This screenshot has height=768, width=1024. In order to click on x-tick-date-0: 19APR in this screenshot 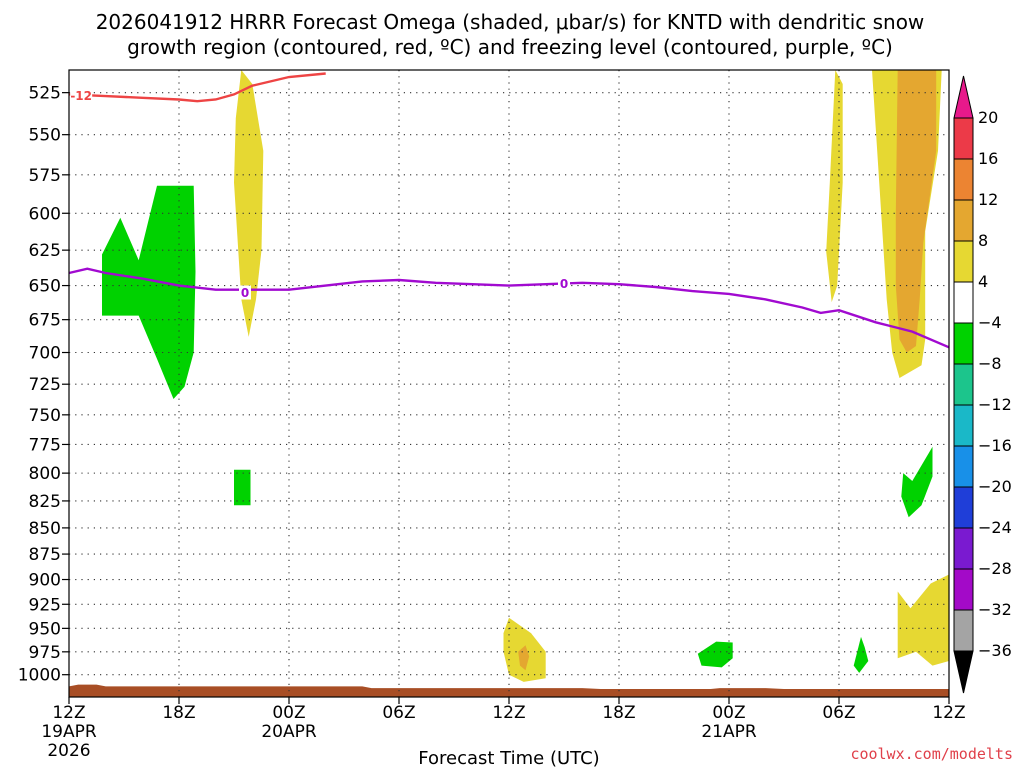, I will do `click(69, 732)`.